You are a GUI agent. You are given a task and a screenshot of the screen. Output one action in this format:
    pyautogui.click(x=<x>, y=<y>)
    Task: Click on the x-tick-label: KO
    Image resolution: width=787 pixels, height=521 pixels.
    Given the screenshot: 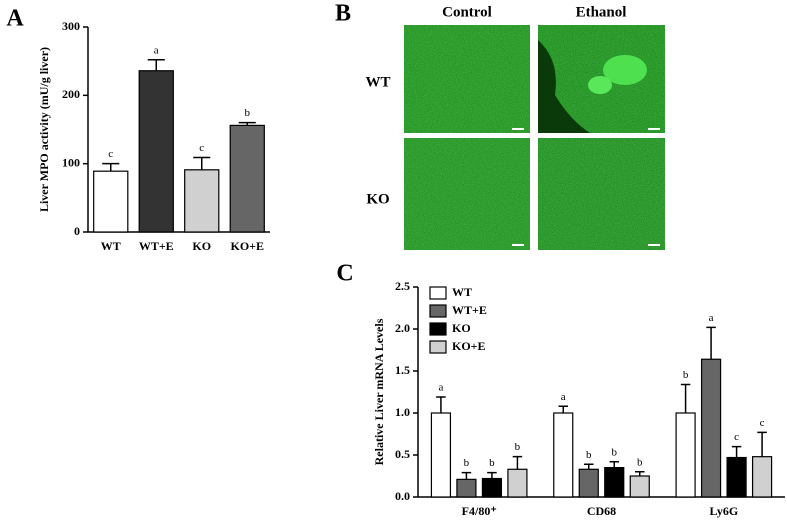 What is the action you would take?
    pyautogui.click(x=201, y=246)
    